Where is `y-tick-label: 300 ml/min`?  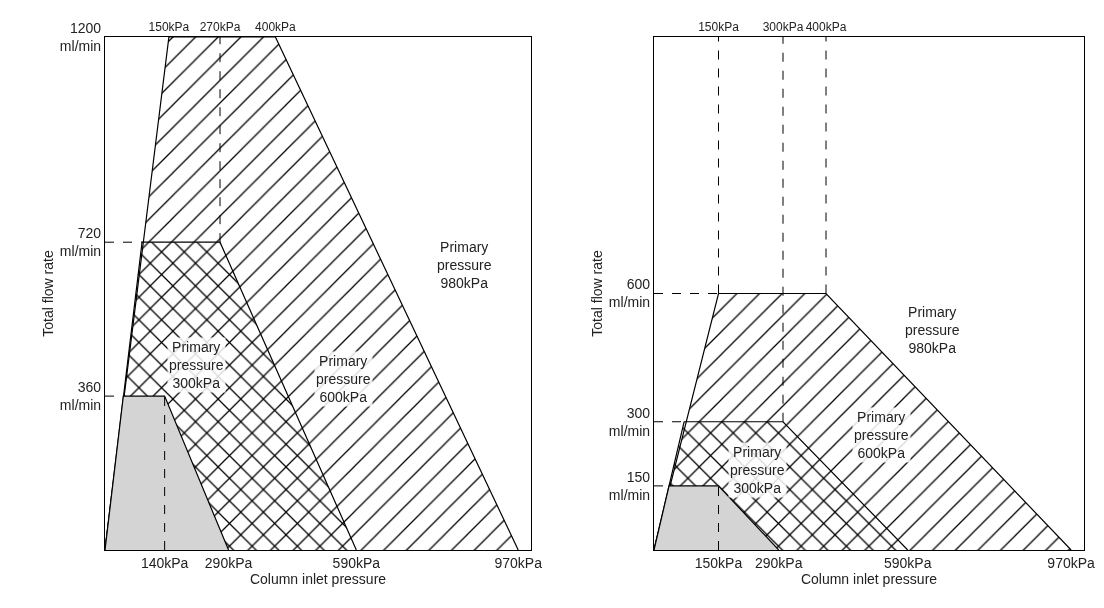
y-tick-label: 300 ml/min is located at coordinates (629, 421).